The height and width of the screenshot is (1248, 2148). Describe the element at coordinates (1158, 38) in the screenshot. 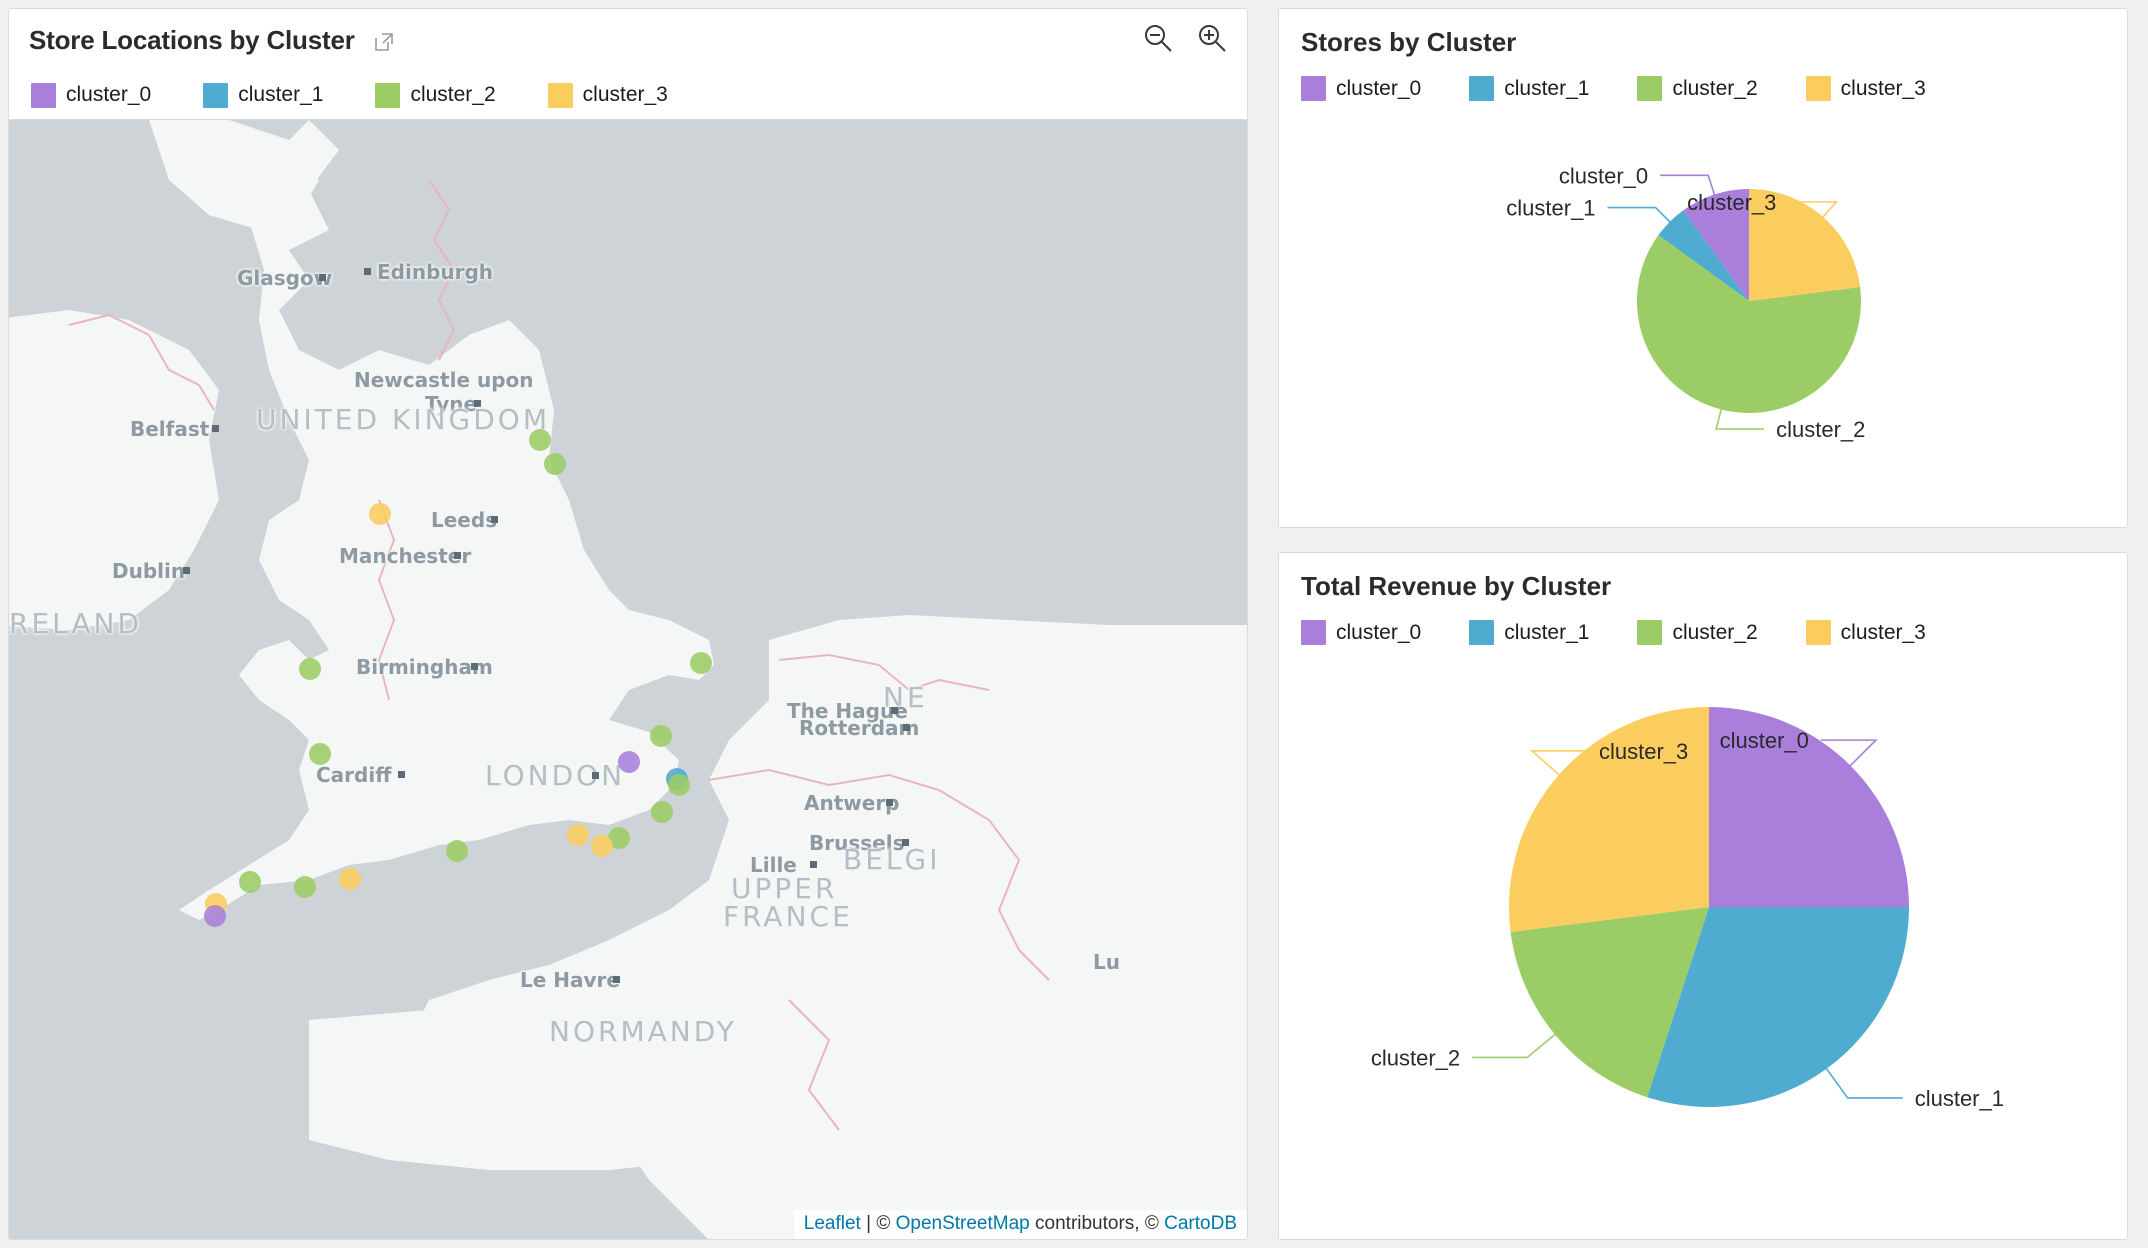

I see `zoom-out-icon` at that location.